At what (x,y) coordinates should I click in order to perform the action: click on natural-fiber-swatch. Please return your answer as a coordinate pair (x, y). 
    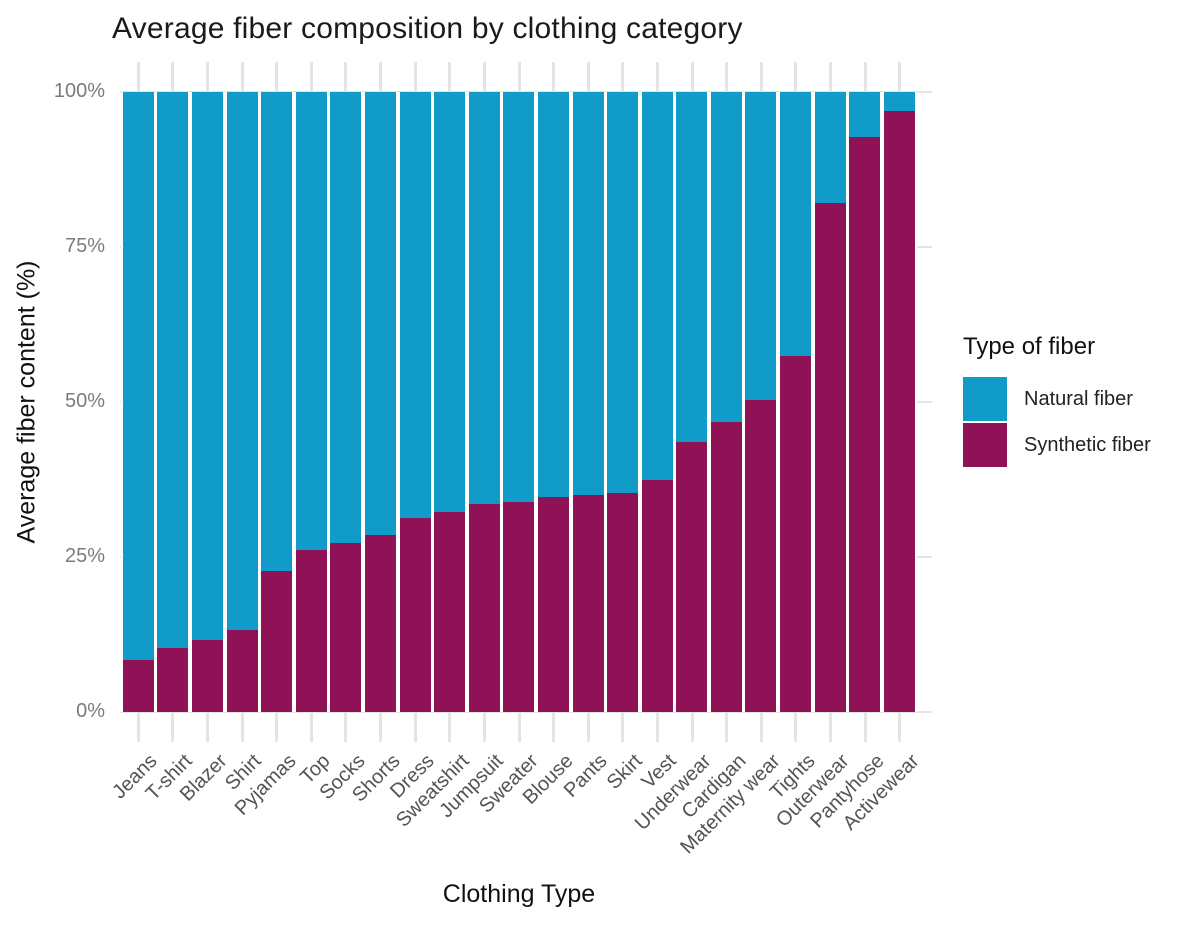
    Looking at the image, I should click on (985, 399).